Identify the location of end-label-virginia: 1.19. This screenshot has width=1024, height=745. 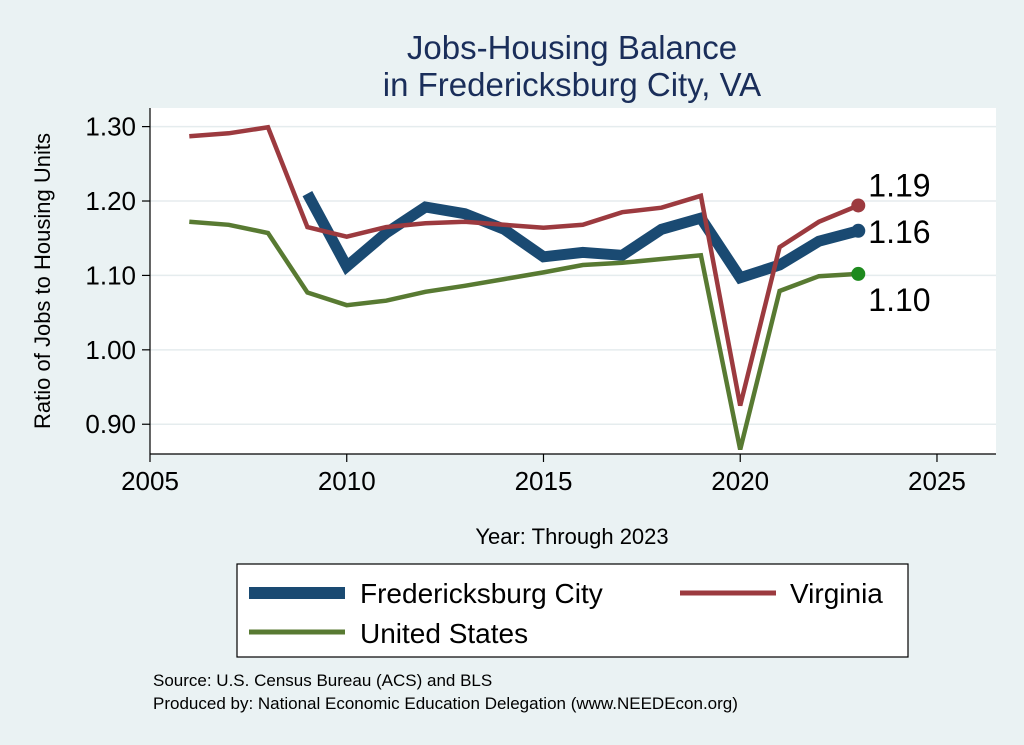
(899, 185).